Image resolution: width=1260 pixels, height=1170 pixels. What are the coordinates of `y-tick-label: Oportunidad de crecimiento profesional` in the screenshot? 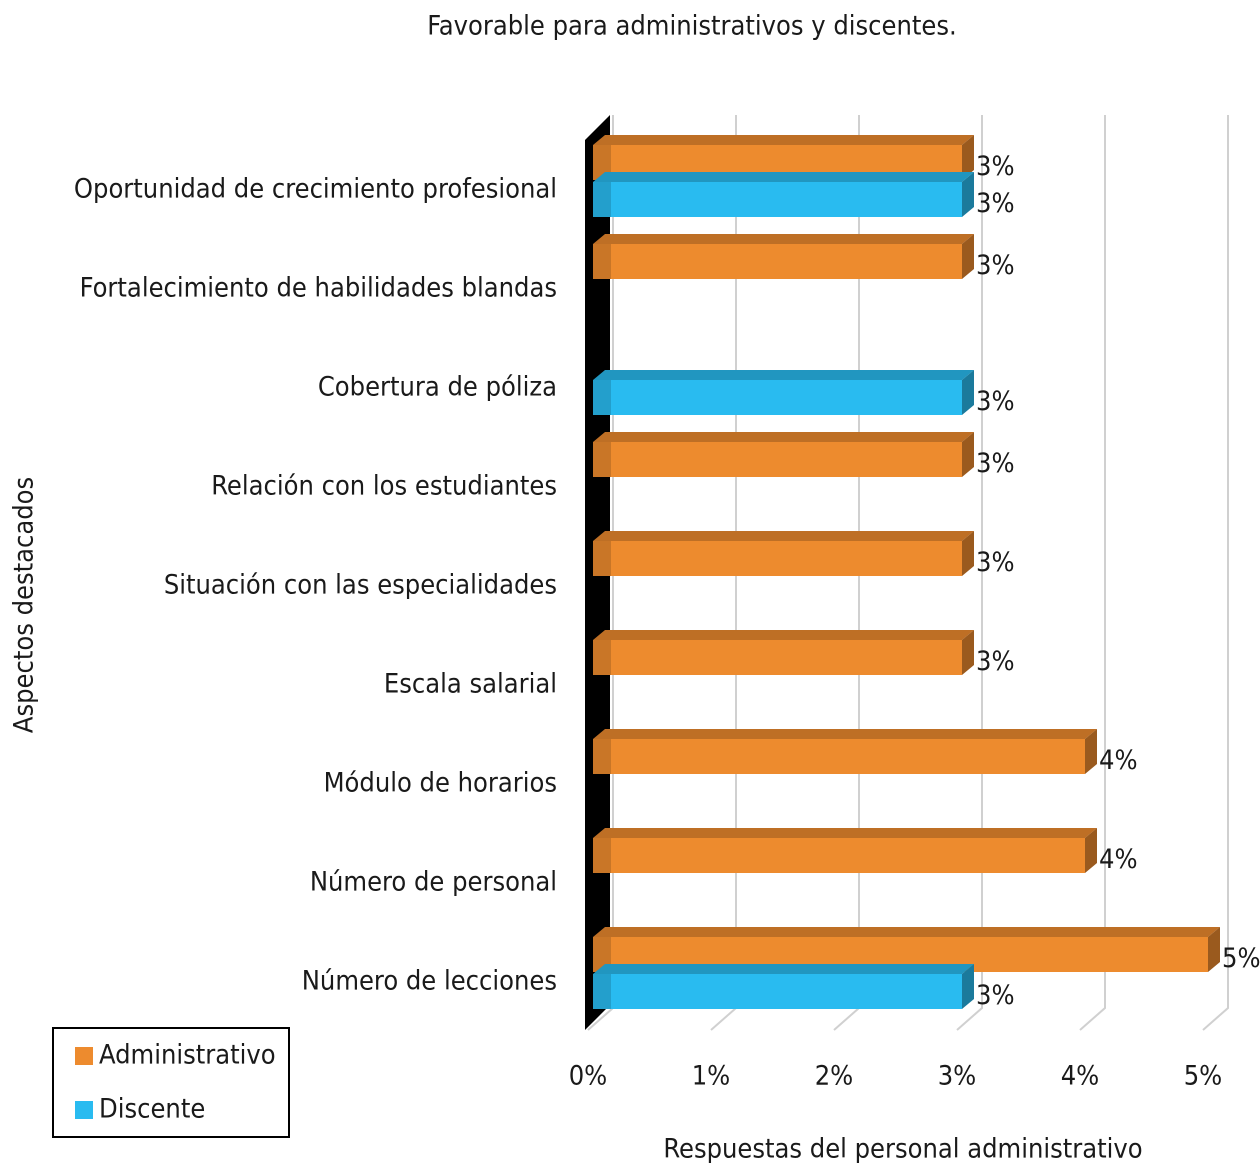 It's located at (315, 189).